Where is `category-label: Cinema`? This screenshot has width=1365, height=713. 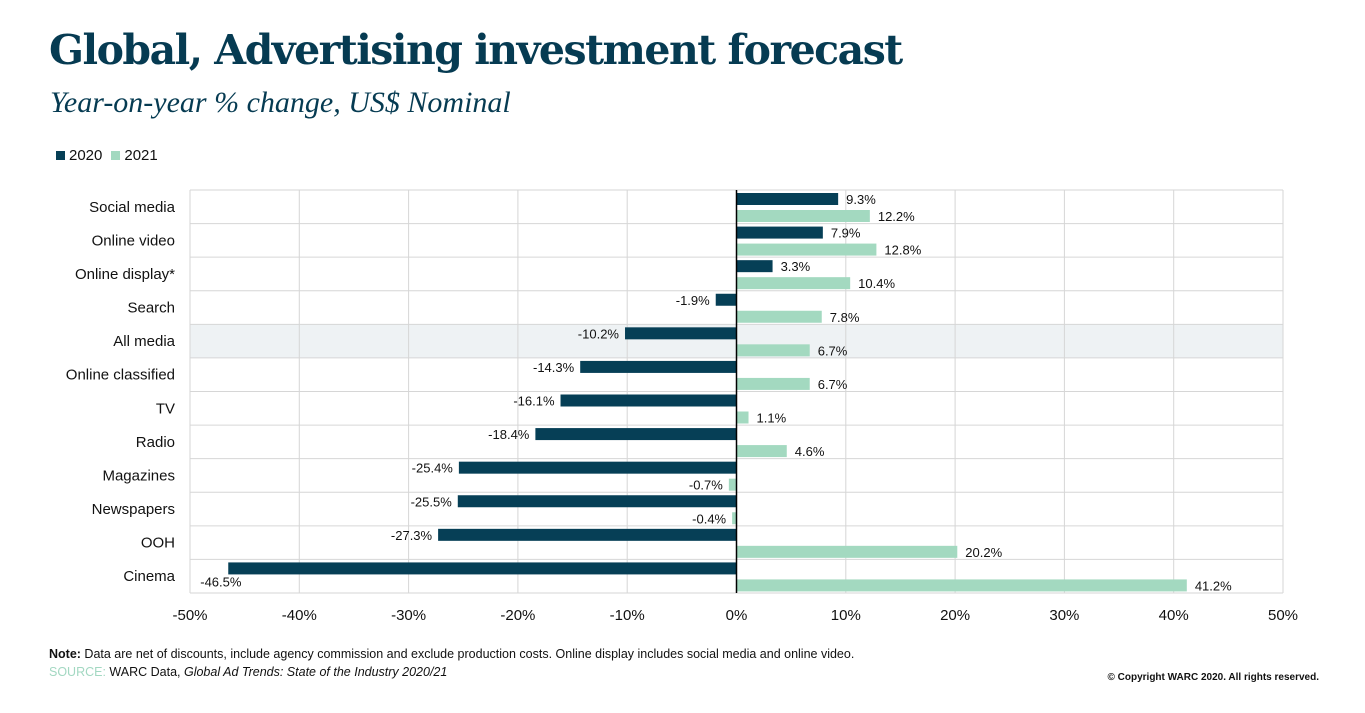
category-label: Cinema is located at coordinates (149, 576).